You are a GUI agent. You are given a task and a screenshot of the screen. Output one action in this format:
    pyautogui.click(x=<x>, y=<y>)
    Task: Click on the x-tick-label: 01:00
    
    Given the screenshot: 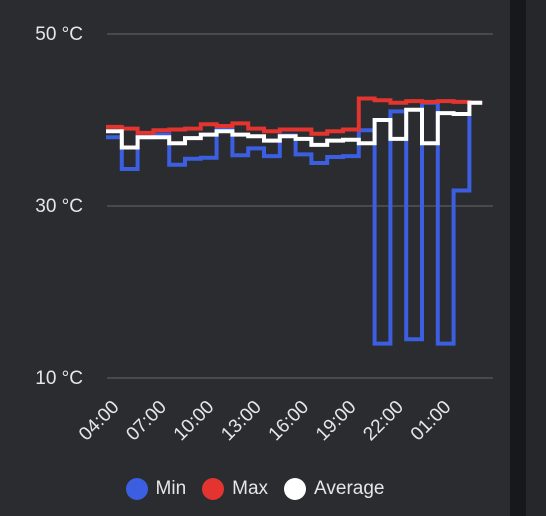 What is the action you would take?
    pyautogui.click(x=431, y=421)
    